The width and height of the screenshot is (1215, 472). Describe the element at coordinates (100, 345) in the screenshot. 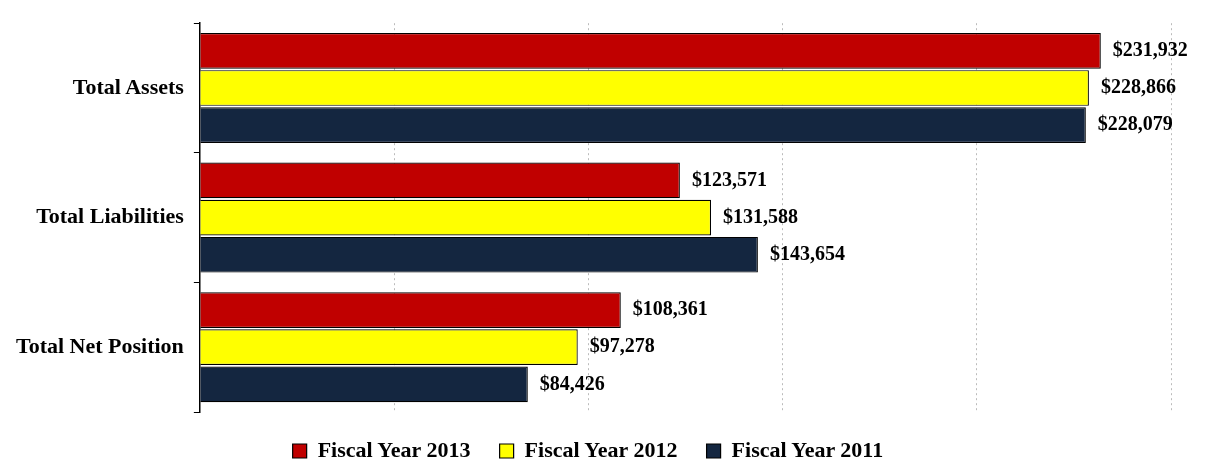

I see `y-tick-label: Total Net Position` at that location.